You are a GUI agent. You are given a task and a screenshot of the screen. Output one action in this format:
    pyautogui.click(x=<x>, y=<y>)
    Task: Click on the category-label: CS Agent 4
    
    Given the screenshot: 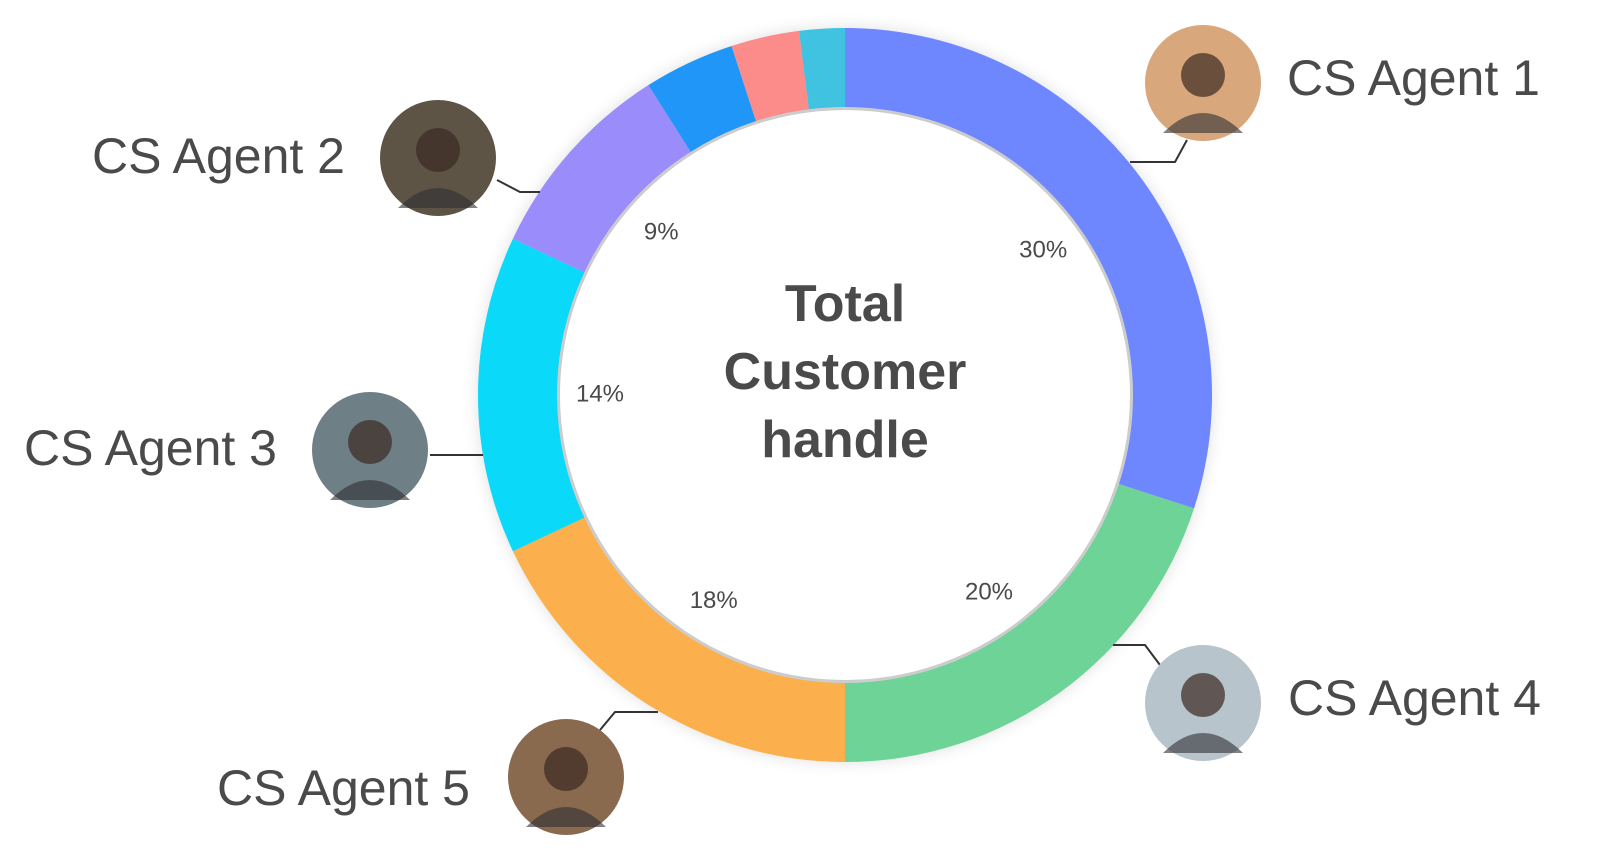 What is the action you would take?
    pyautogui.click(x=1414, y=698)
    